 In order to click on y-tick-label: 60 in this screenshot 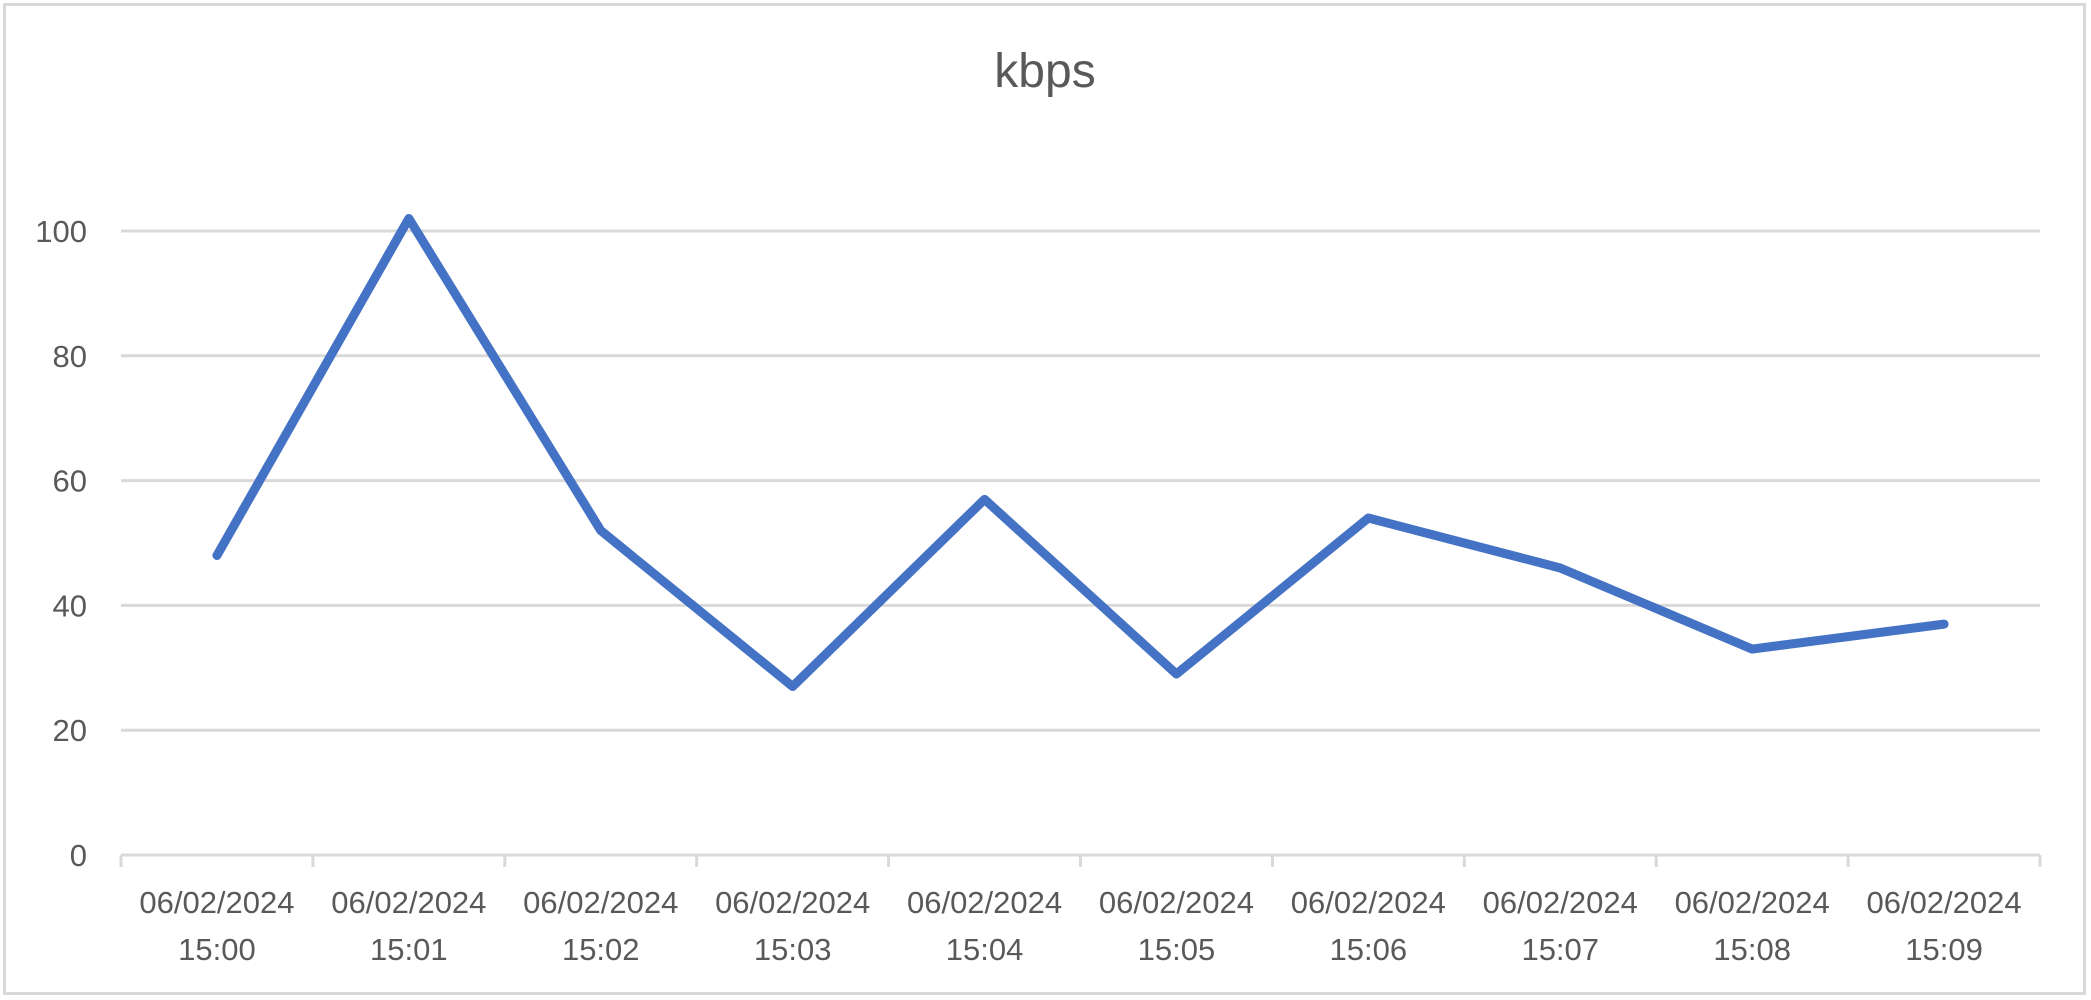, I will do `click(70, 481)`.